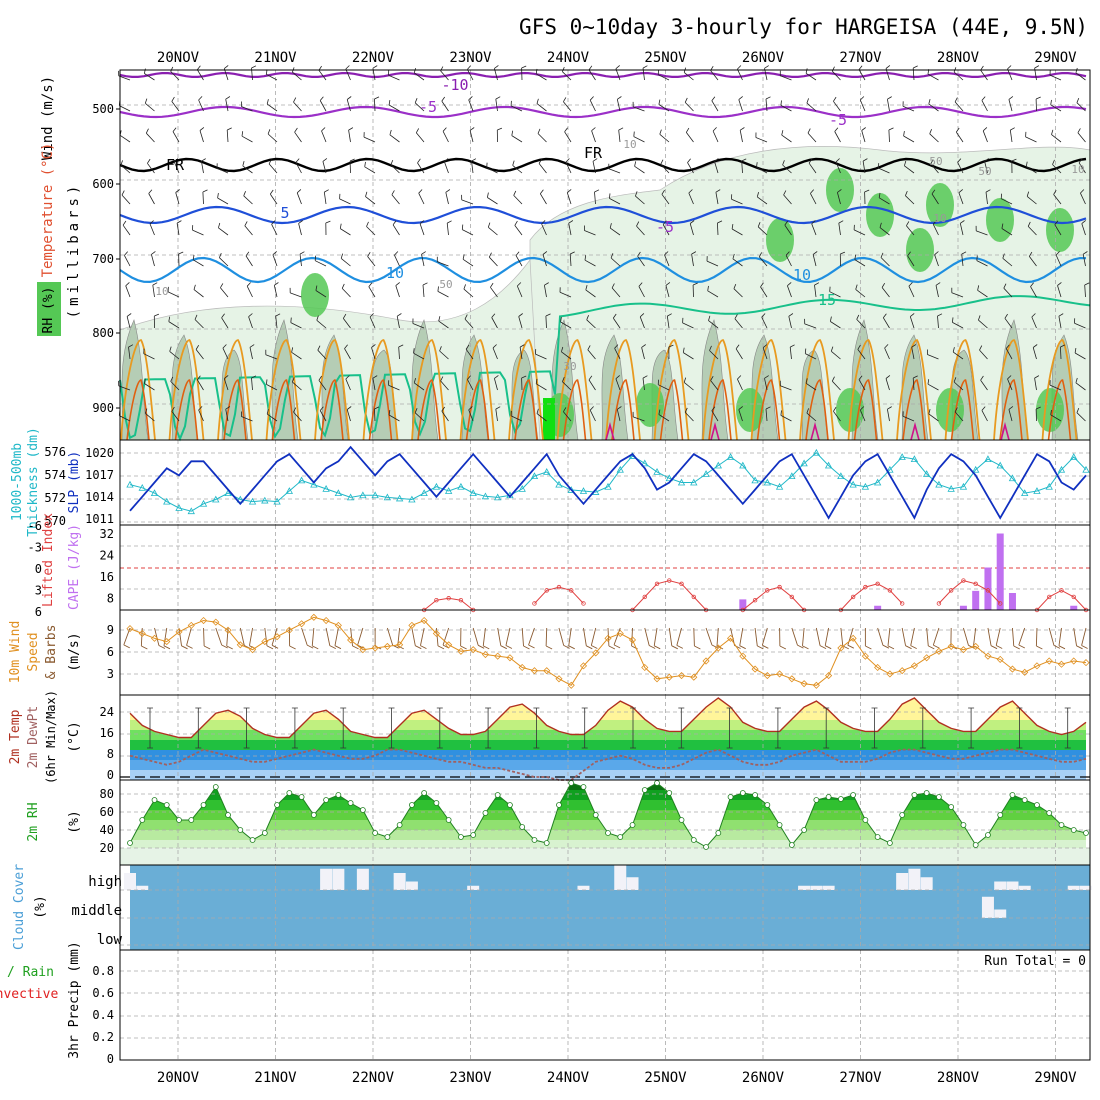 The height and width of the screenshot is (1100, 1100). Describe the element at coordinates (860, 1078) in the screenshot. I see `bottom-date-27nov: 27NOV` at that location.